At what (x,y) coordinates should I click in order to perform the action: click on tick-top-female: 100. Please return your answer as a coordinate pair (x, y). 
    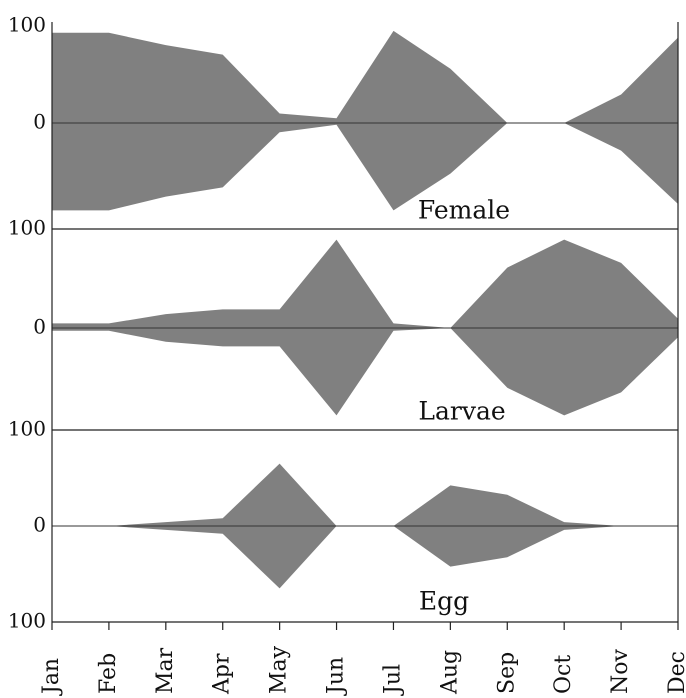
    Looking at the image, I should click on (27, 25).